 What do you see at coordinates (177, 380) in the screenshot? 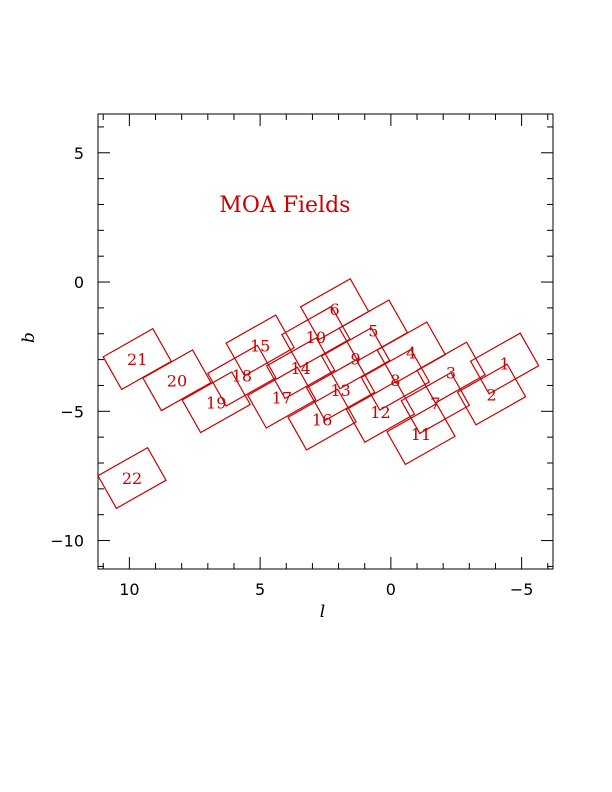
I see `field-label: 20` at bounding box center [177, 380].